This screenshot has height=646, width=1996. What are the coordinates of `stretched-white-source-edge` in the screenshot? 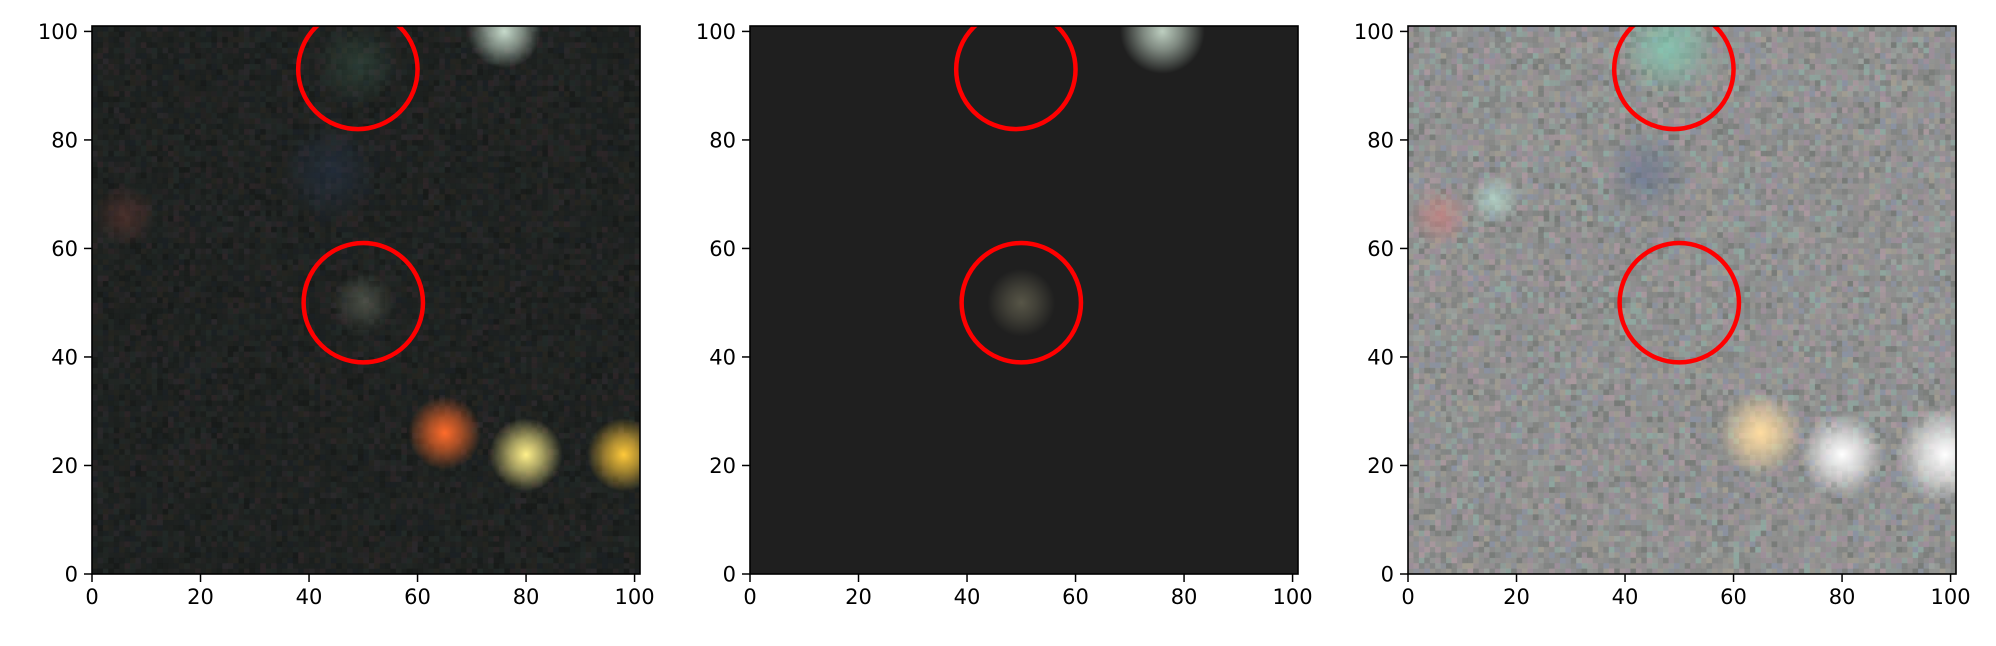 It's located at (1945, 454).